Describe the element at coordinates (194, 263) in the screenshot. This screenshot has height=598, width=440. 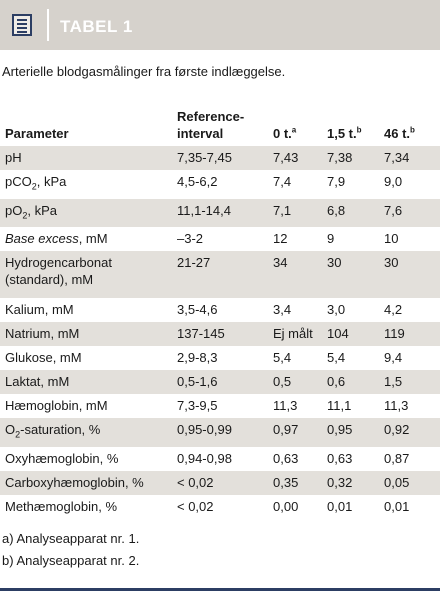
I see `reference-cell: 21-27` at that location.